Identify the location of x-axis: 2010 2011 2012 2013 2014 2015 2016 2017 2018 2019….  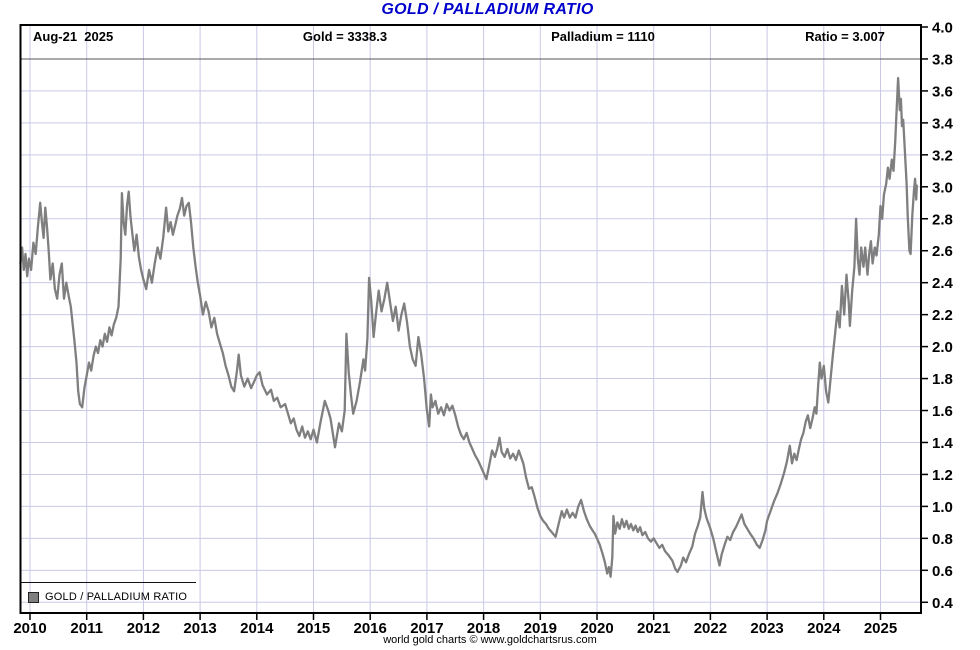
(455, 625).